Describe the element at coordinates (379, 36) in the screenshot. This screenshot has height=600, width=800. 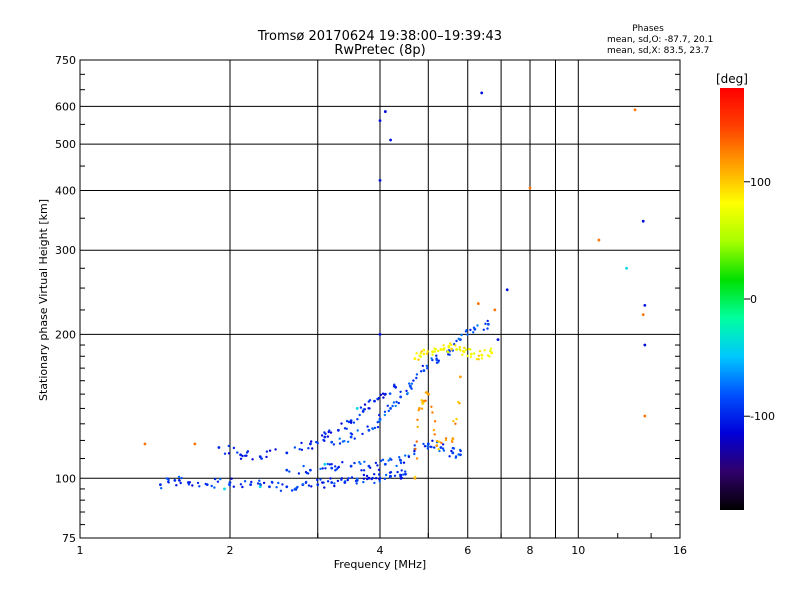
I see `chart-title: Tromsø 20170624 19:38:00–19:39:43` at that location.